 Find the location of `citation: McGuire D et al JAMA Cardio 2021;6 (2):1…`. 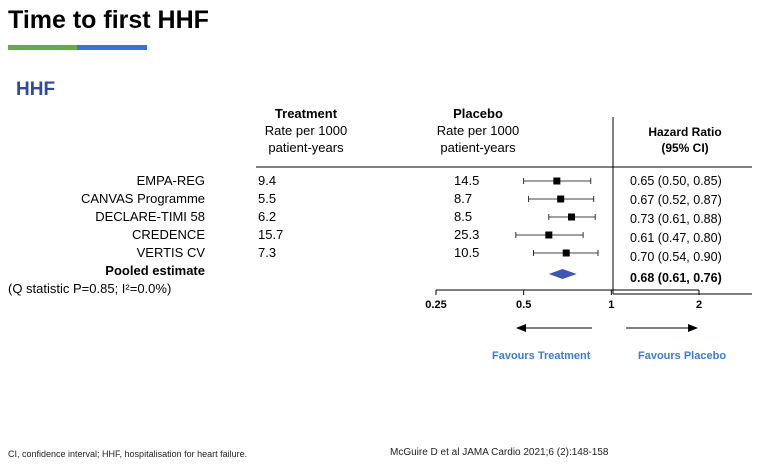

citation: McGuire D et al JAMA Cardio 2021;6 (2):1… is located at coordinates (499, 452).